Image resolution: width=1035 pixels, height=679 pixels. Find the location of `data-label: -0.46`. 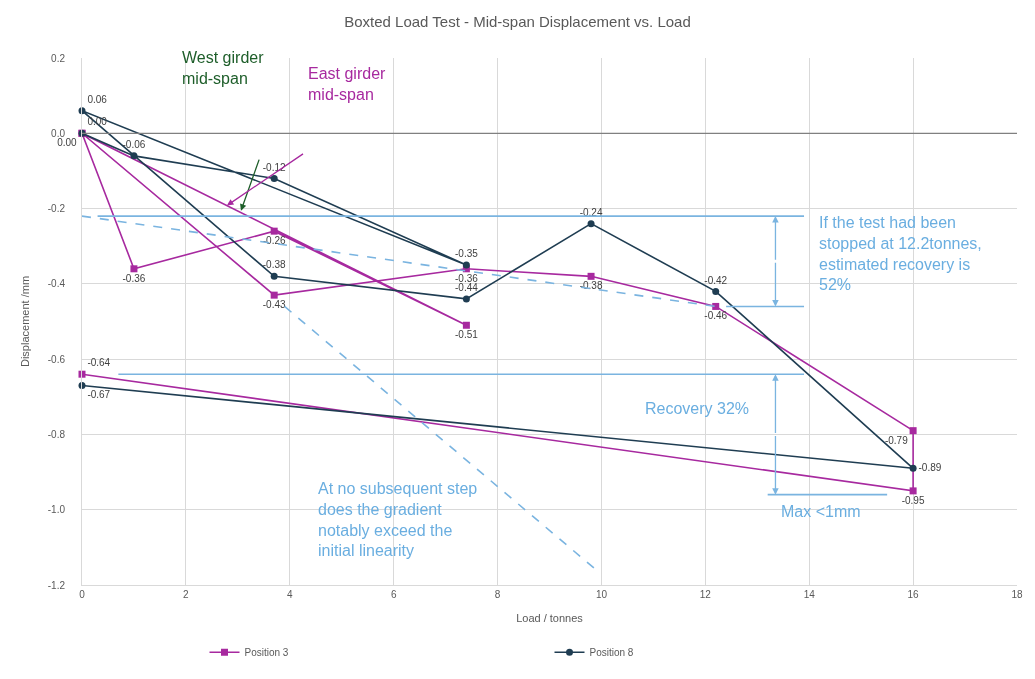

data-label: -0.46 is located at coordinates (716, 316).